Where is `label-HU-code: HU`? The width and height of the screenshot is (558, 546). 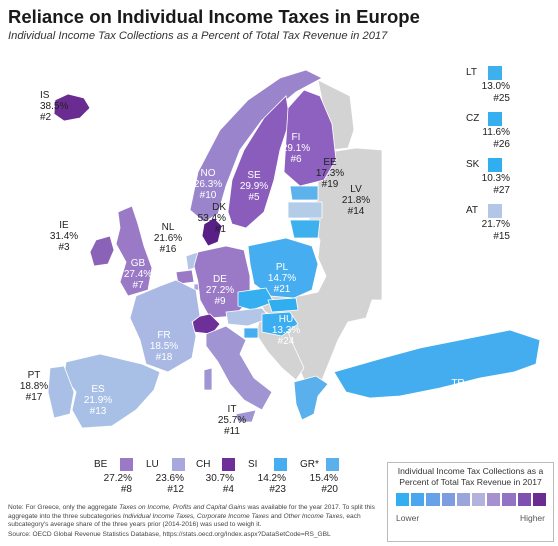 label-HU-code: HU is located at coordinates (286, 319).